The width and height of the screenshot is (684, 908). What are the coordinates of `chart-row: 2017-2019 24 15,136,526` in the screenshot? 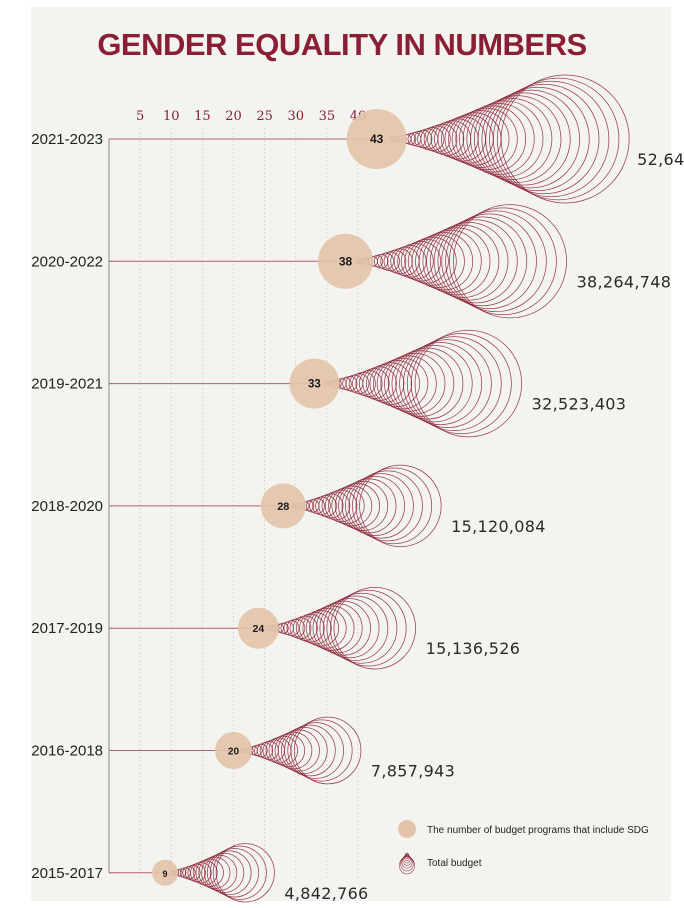 It's located at (276, 628).